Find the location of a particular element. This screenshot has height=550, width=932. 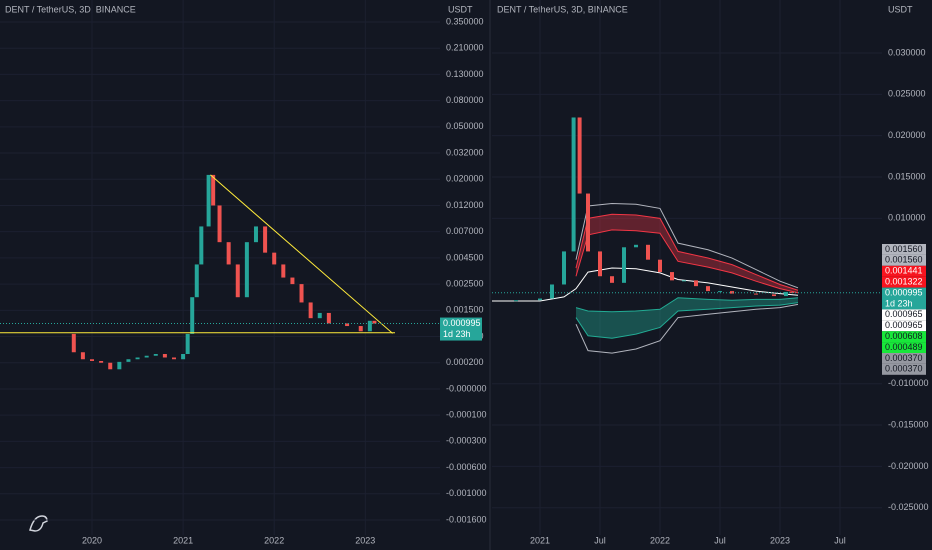

y-tick-label: -0.001000 is located at coordinates (466, 493).